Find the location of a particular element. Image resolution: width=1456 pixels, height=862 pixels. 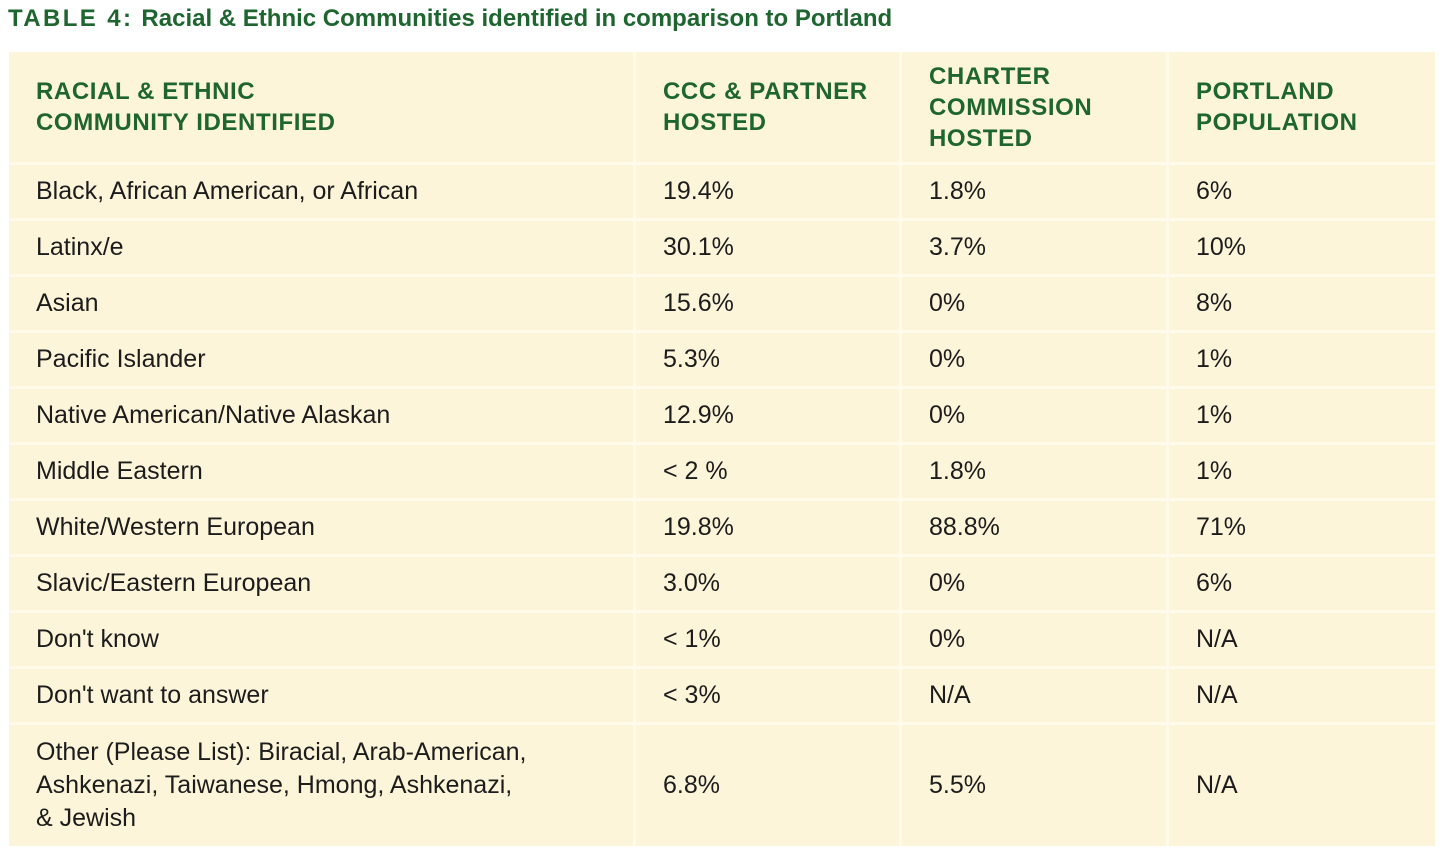

column-header-community: RACIAL & ETHNIC COMMUNITY IDENTIFIED is located at coordinates (322, 108).